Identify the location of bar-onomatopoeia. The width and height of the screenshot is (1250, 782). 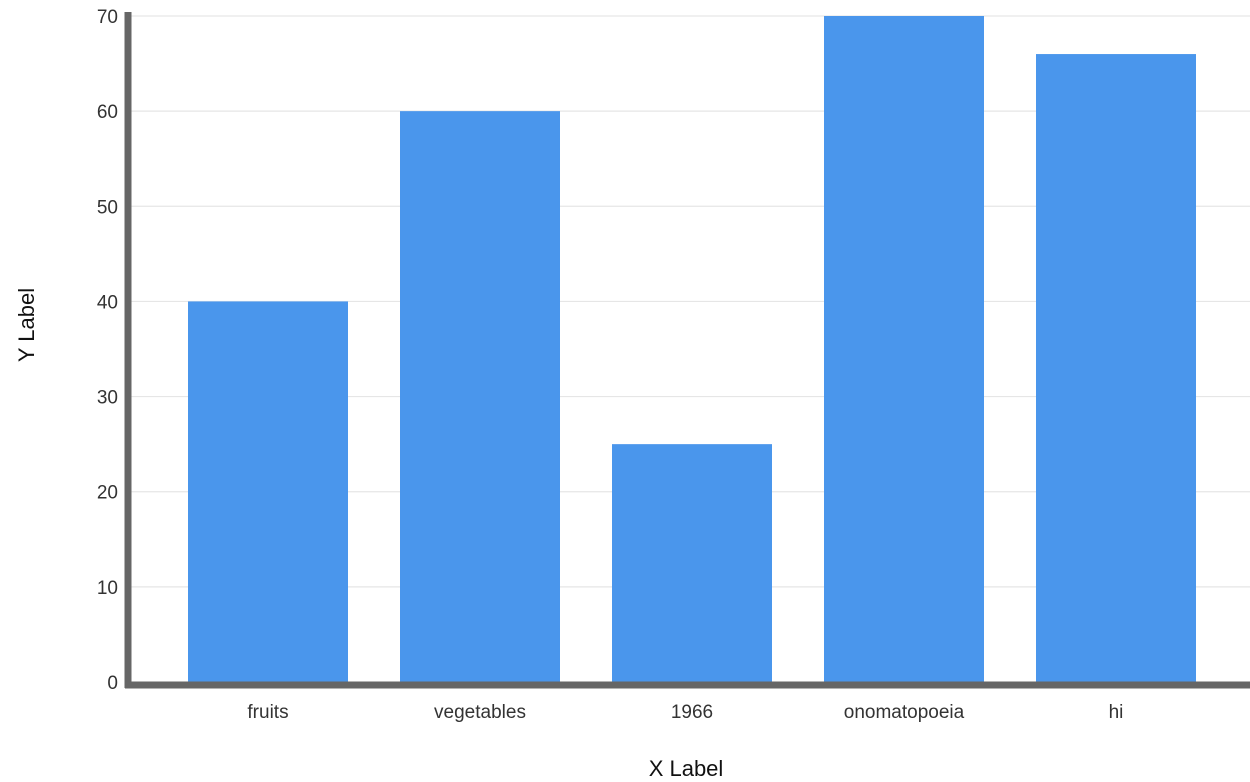
(904, 349).